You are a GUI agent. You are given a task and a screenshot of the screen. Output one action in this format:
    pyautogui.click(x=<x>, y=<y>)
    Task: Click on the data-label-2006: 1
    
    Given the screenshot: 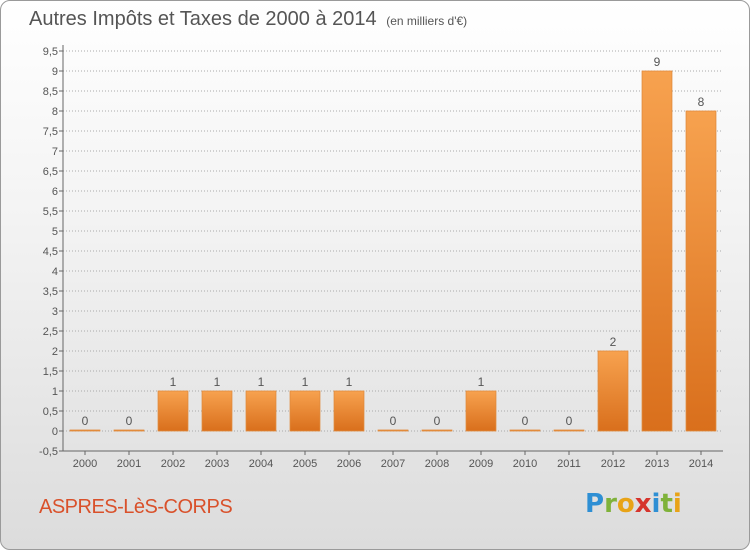 What is the action you would take?
    pyautogui.click(x=349, y=382)
    